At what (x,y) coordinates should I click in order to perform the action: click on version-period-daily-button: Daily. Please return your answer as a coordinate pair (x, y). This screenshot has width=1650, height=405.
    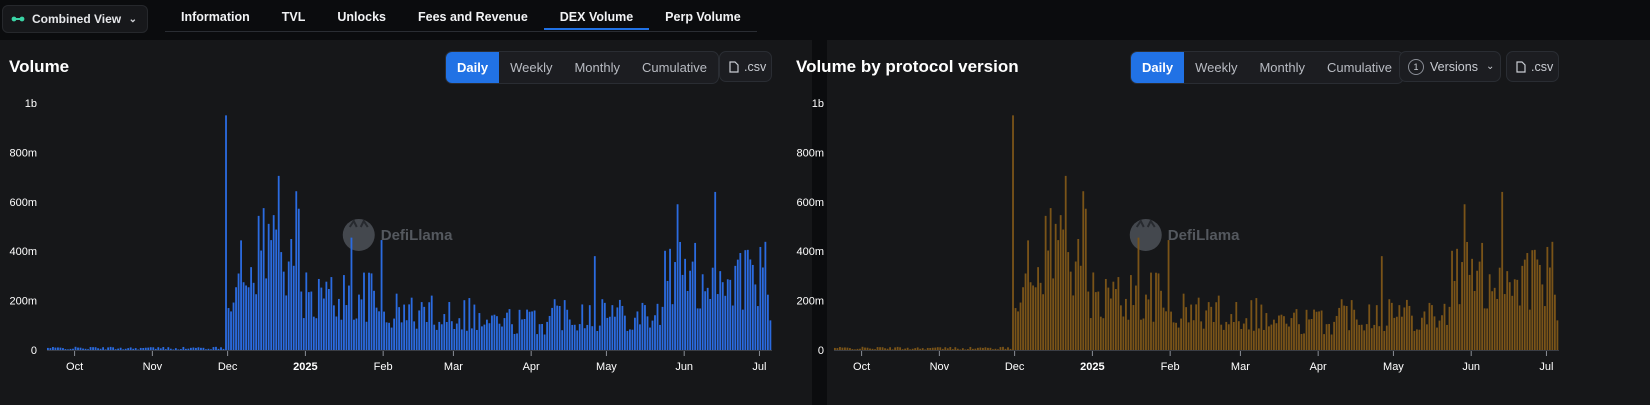
    Looking at the image, I should click on (1158, 67).